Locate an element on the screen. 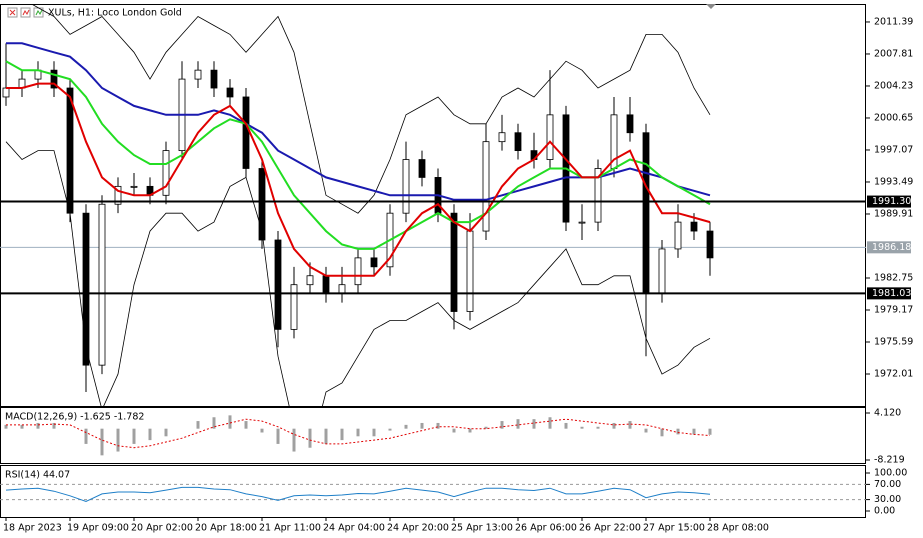 This screenshot has width=923, height=538. x-tick-label: 27 Apr 15:00 is located at coordinates (674, 528).